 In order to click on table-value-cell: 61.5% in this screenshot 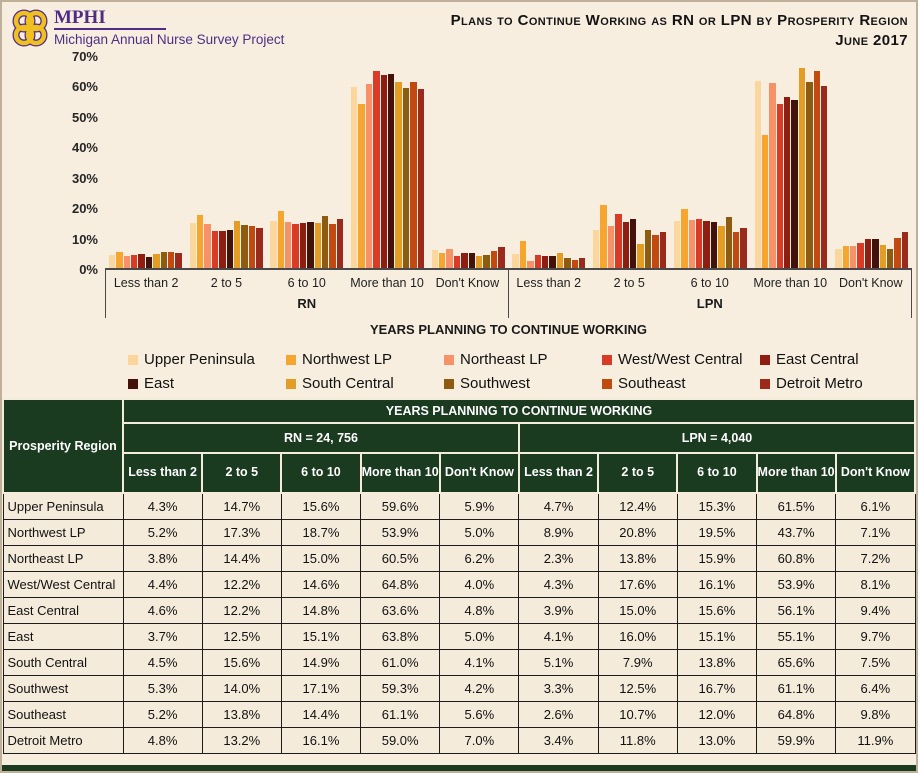, I will do `click(796, 506)`.